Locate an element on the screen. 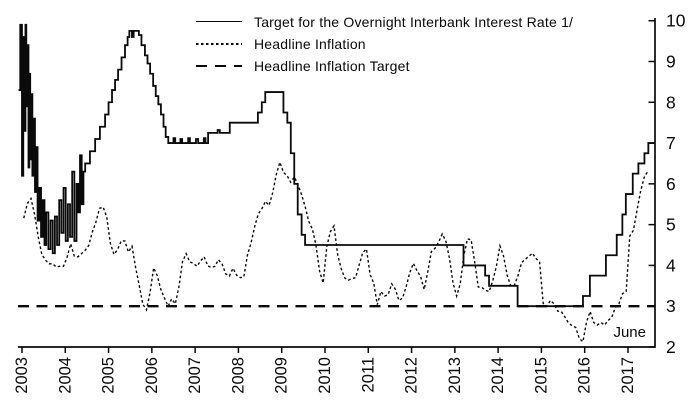 This screenshot has width=700, height=415. y-tick-label: 2 is located at coordinates (671, 347).